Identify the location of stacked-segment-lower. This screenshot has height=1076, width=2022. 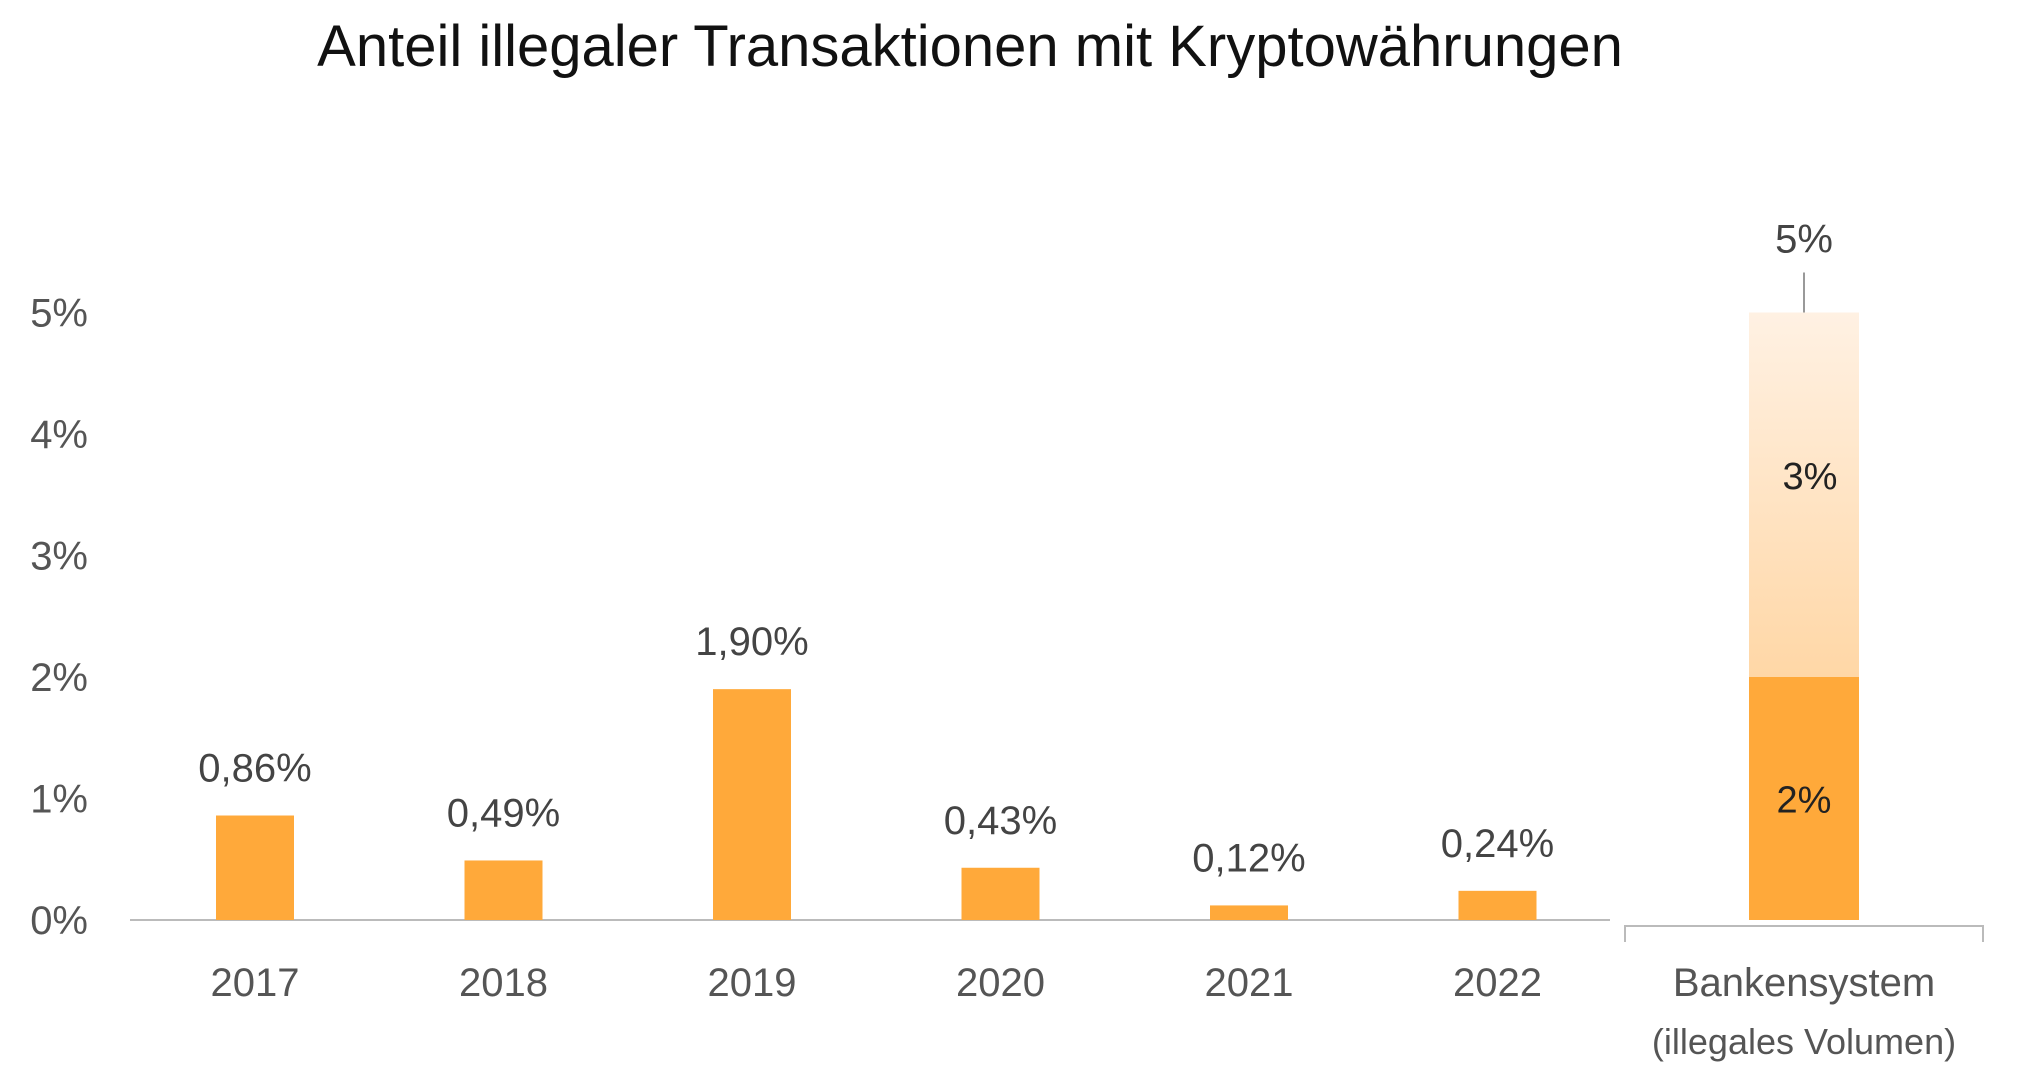
(1804, 798).